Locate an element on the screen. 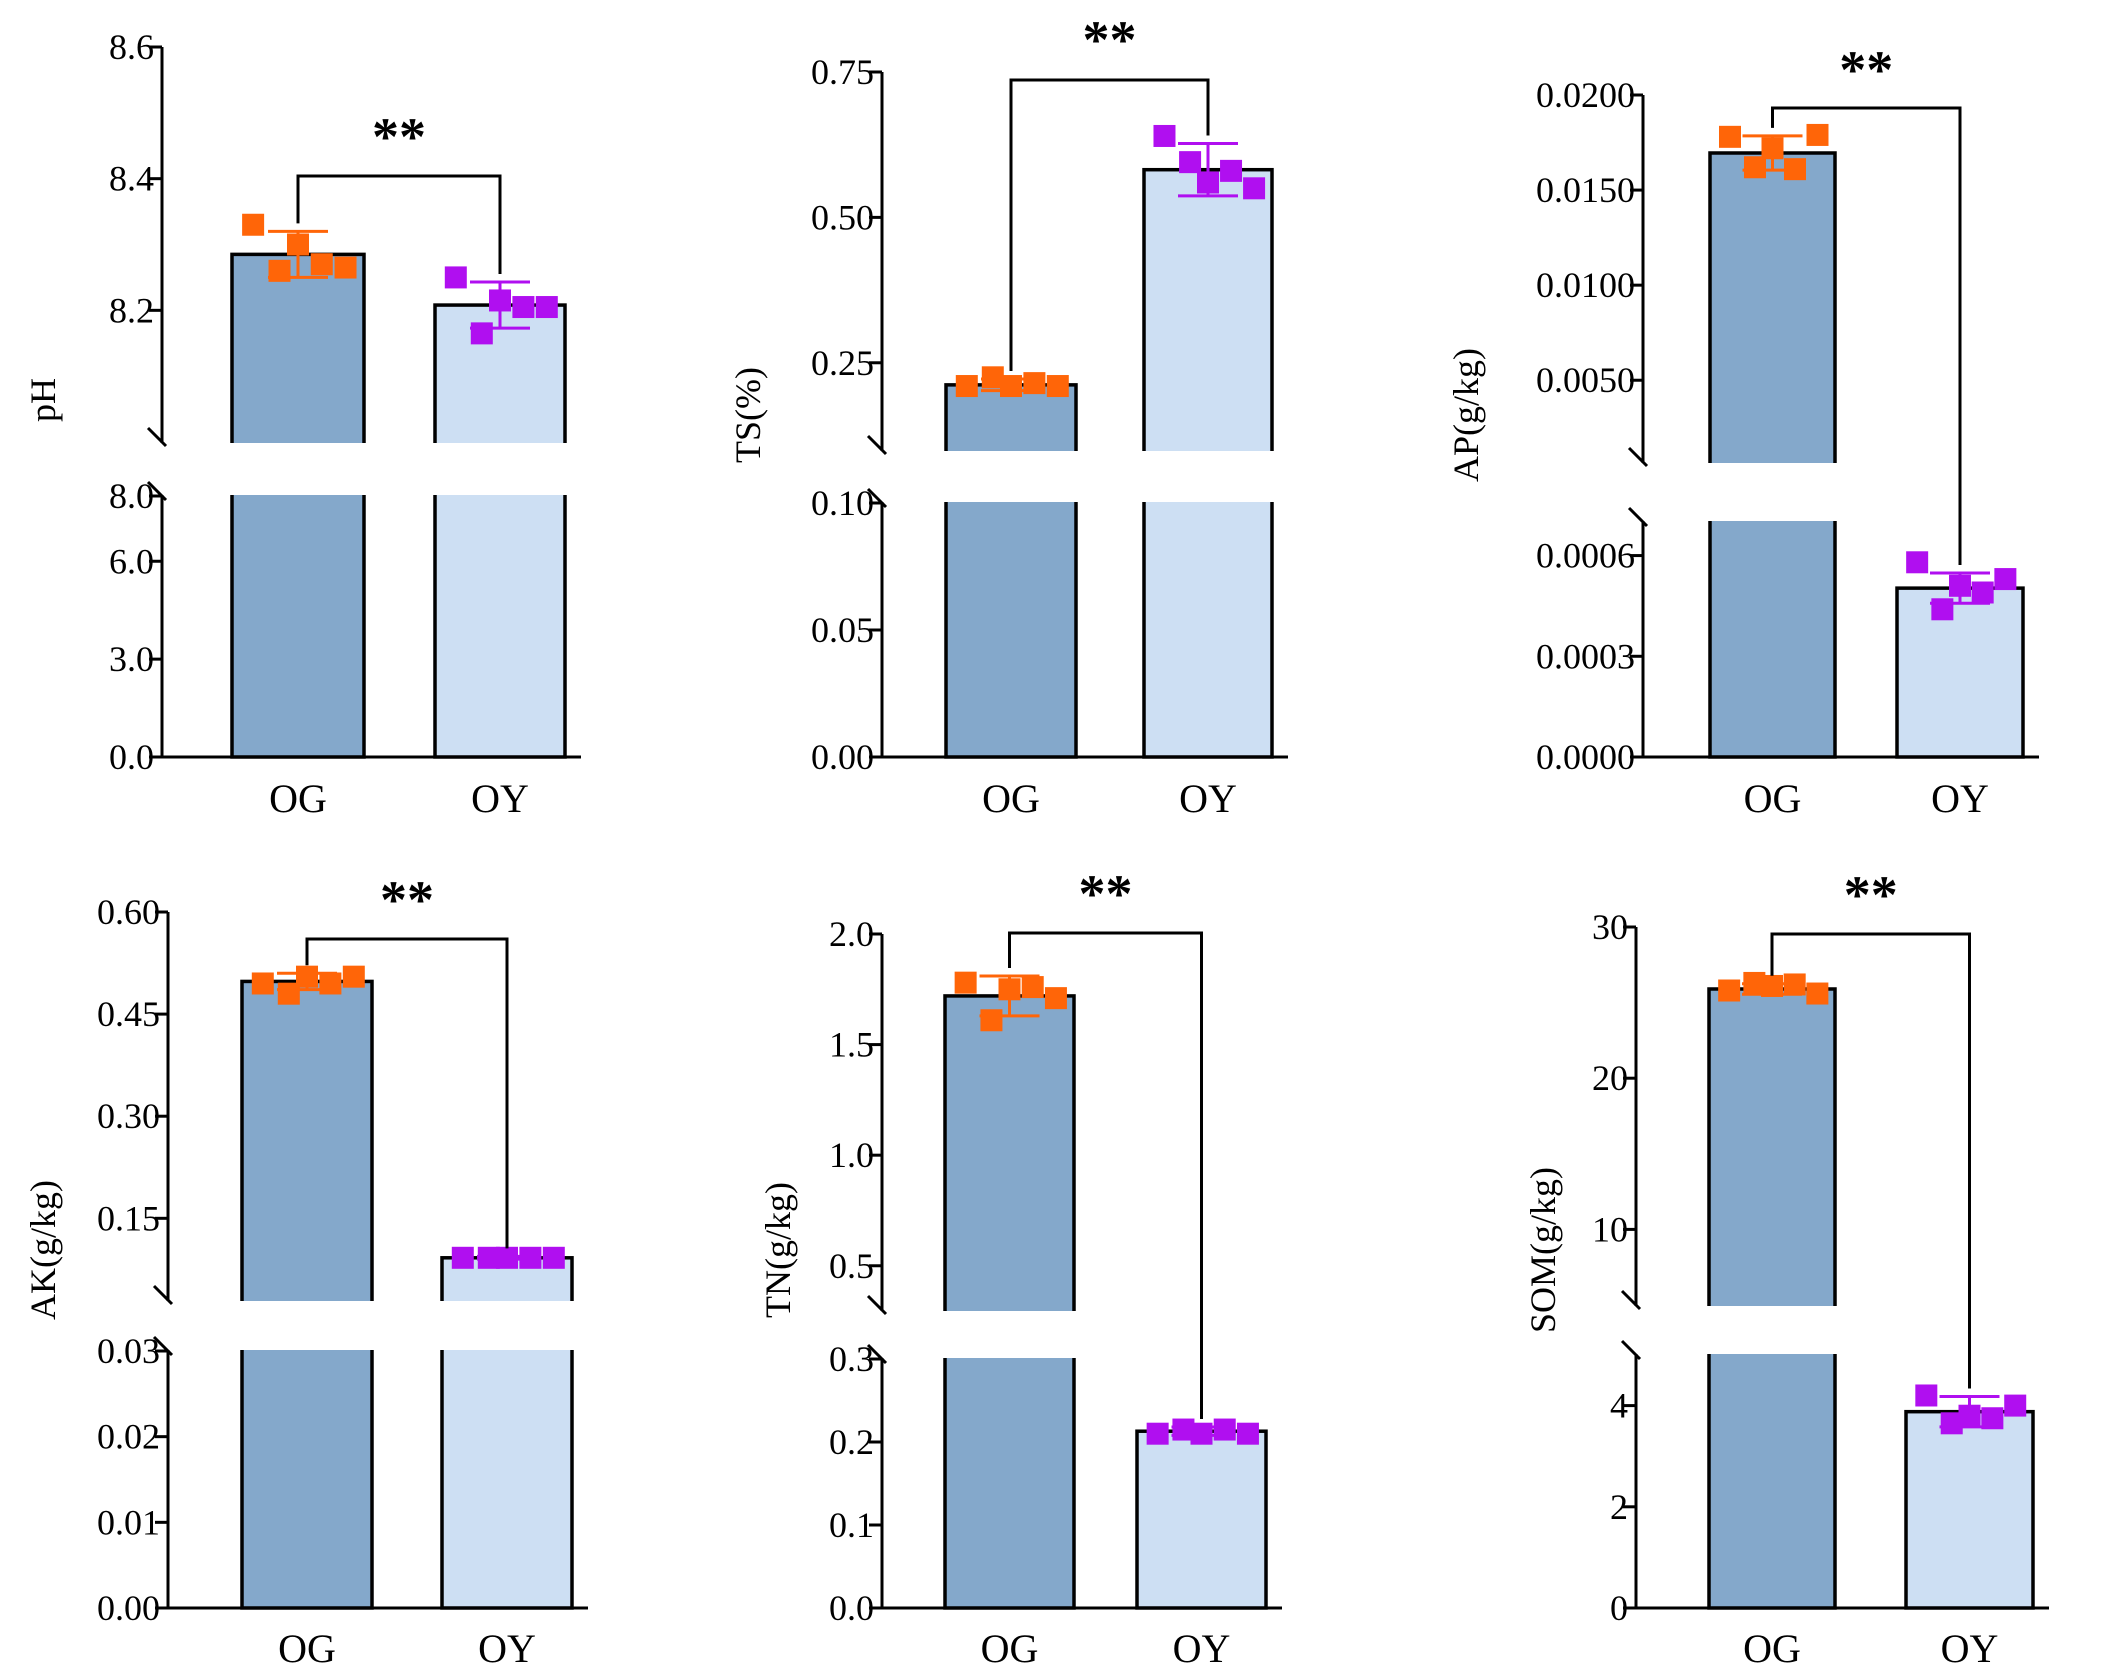 The image size is (2117, 1678). y-tick-label: 0.0000 is located at coordinates (1585, 757).